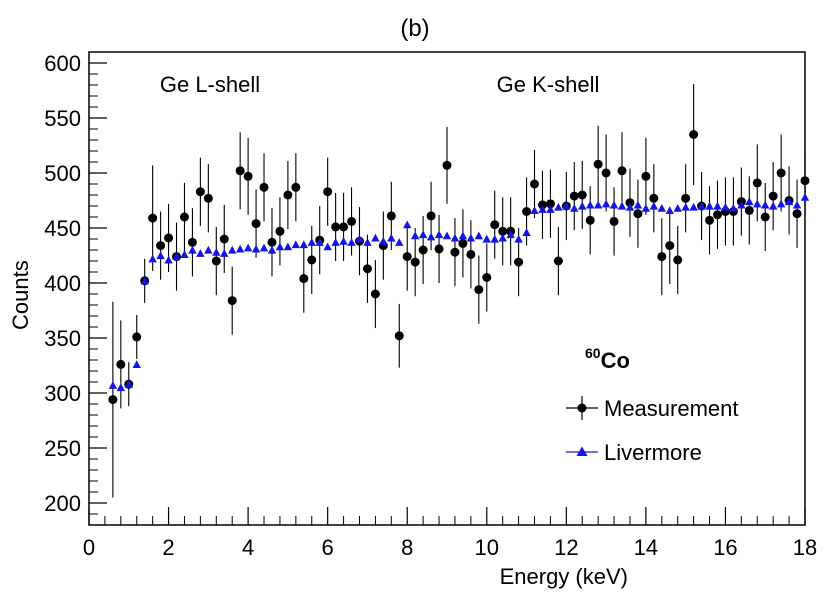 The width and height of the screenshot is (830, 596). I want to click on annotation-ge-l-shell: Ge L-shell, so click(210, 84).